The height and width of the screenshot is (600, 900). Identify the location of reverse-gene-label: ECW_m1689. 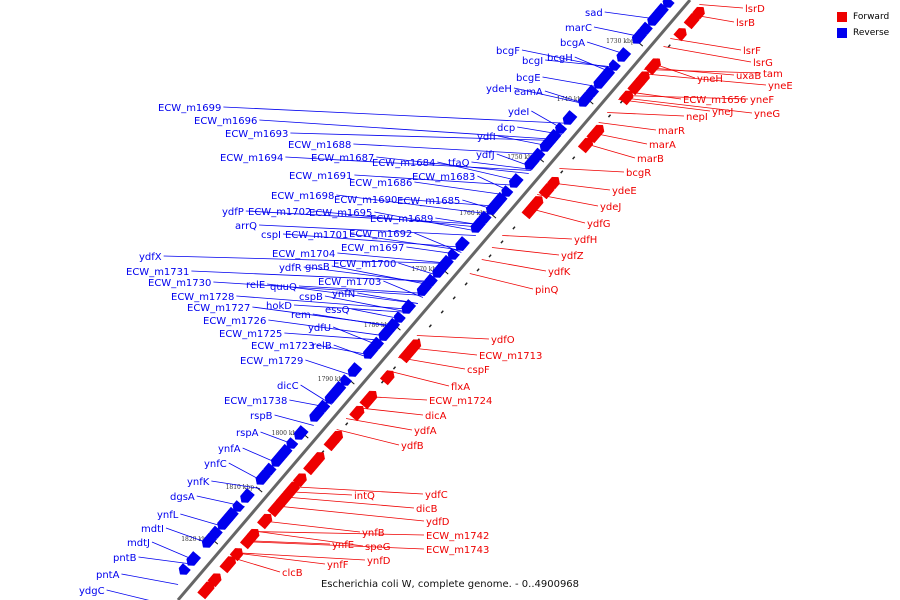
(401, 219).